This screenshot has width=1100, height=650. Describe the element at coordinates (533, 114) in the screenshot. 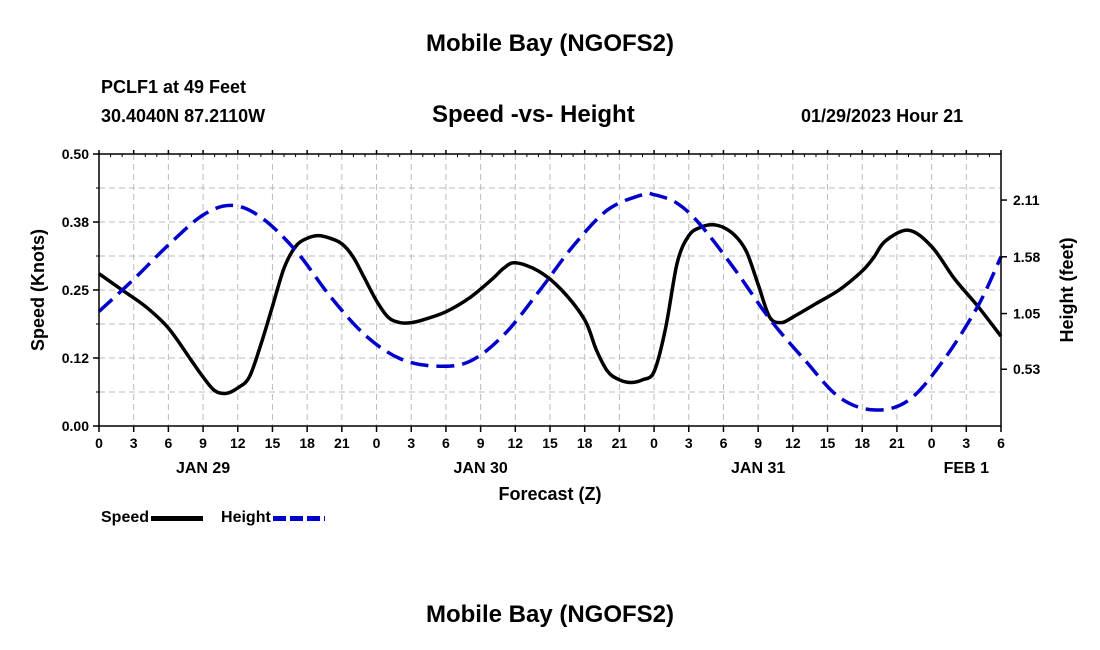

I see `chart-subtitle: Speed -vs- Height` at that location.